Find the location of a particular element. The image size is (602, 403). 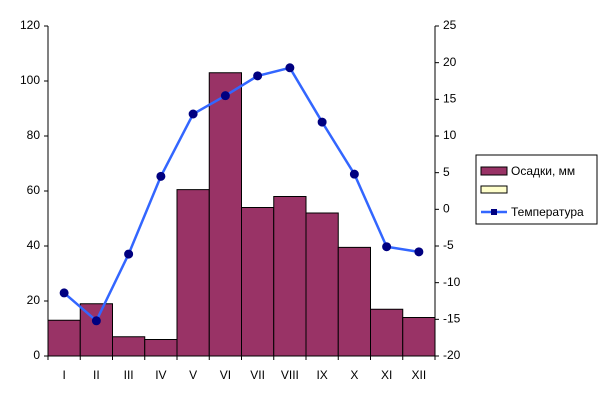

y-tick-label: 20 is located at coordinates (34, 300).